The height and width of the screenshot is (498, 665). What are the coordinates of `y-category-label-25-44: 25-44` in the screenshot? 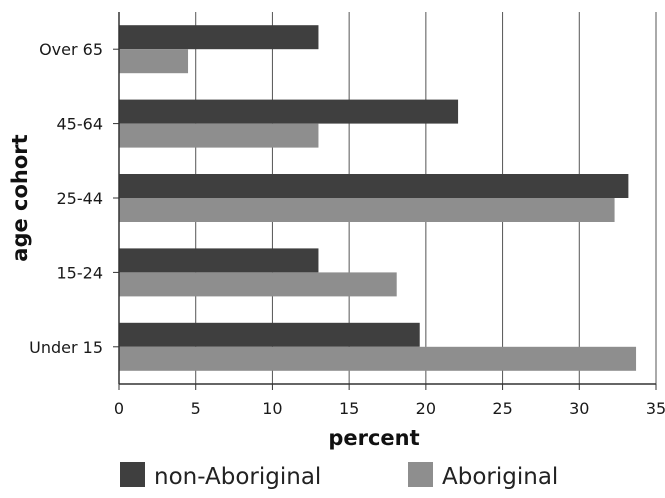 It's located at (80, 198).